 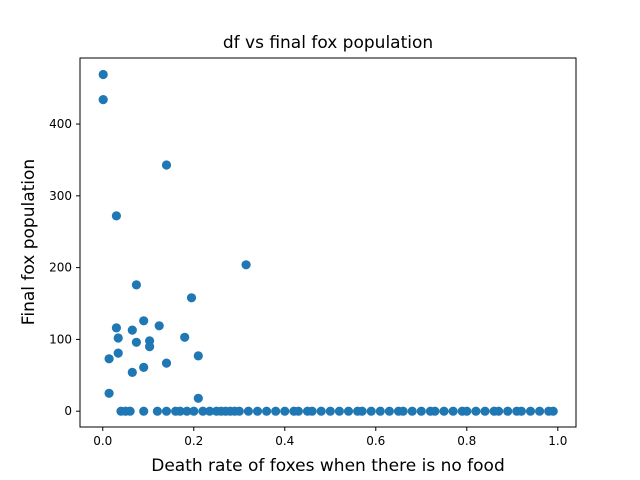 What do you see at coordinates (328, 43) in the screenshot?
I see `chart-title: df vs final fox population` at bounding box center [328, 43].